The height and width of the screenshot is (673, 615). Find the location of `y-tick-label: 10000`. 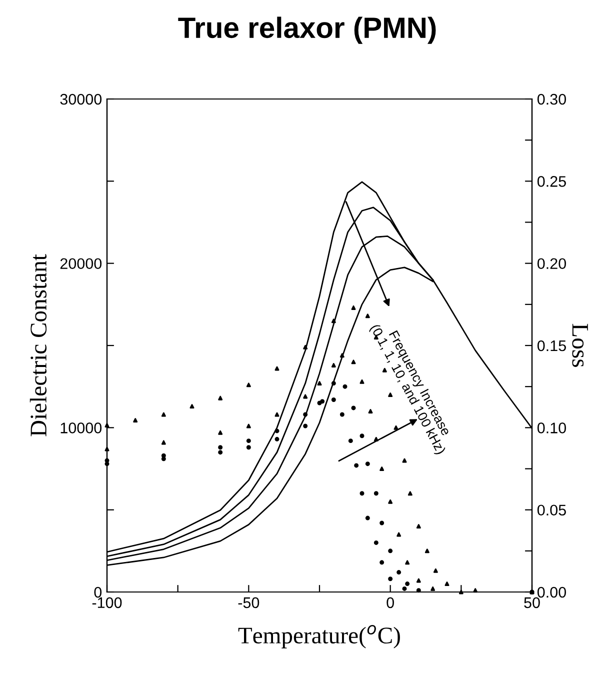

y-tick-label: 10000 is located at coordinates (81, 428).